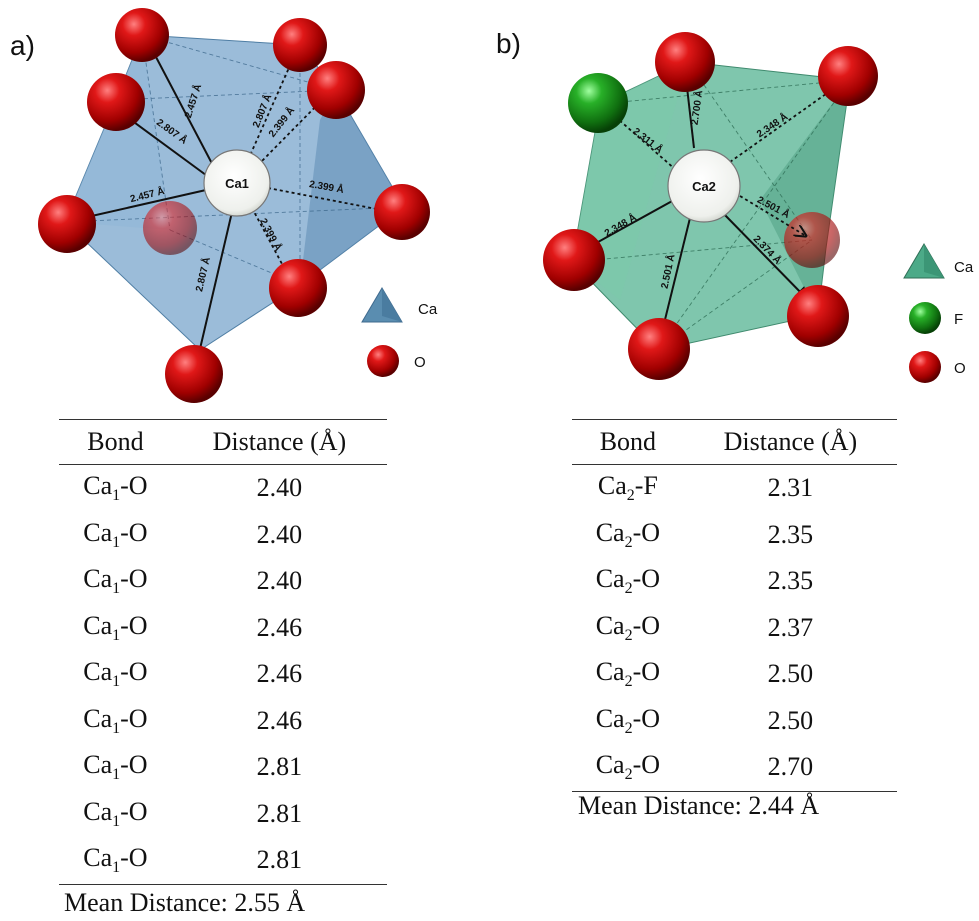 The width and height of the screenshot is (979, 921). I want to click on table-row: Ca2-O 2.50, so click(734, 721).